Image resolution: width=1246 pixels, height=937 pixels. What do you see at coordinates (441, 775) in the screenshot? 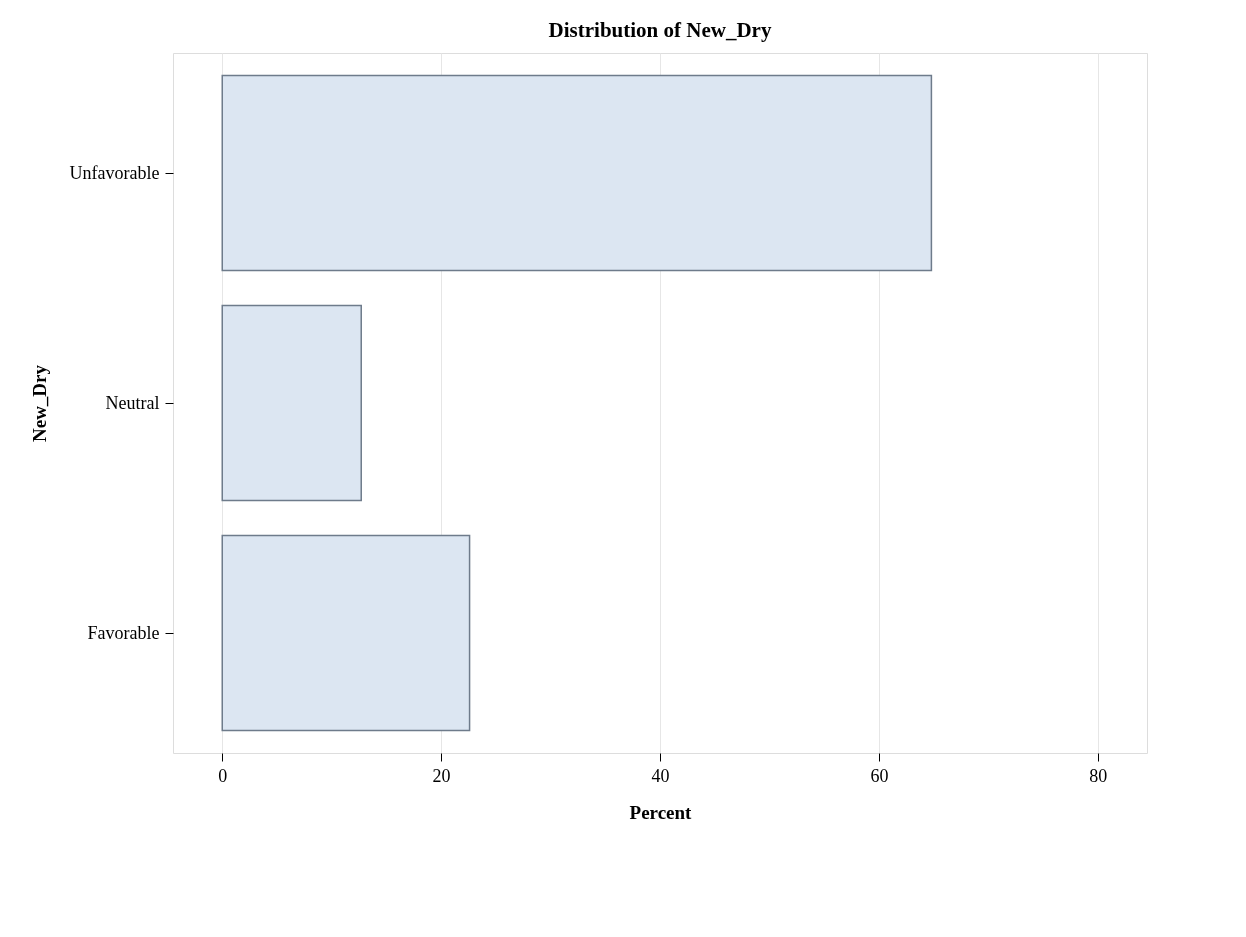
I see `x-tick-label: 20` at bounding box center [441, 775].